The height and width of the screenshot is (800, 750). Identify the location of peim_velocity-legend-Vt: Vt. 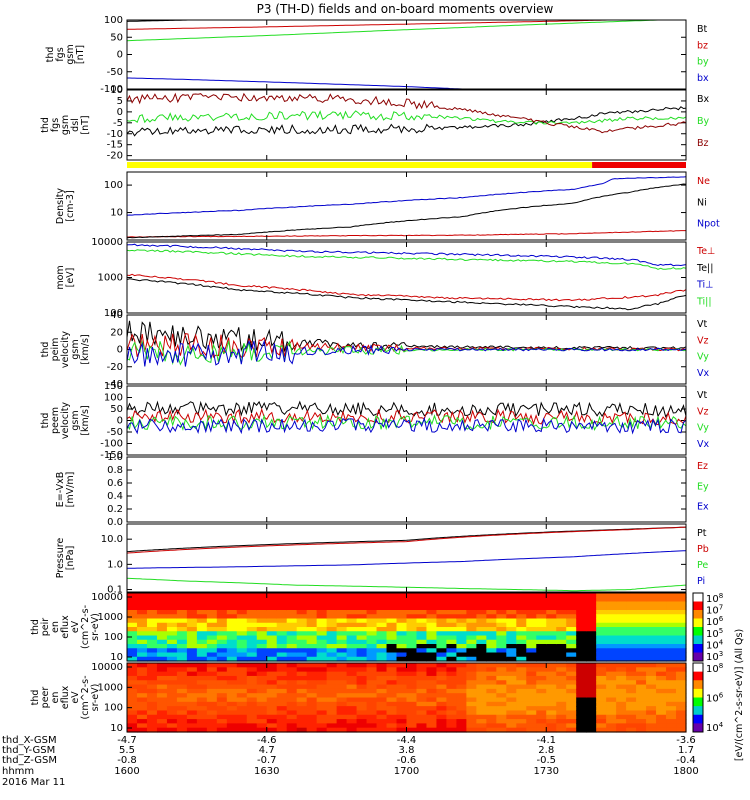
(702, 324).